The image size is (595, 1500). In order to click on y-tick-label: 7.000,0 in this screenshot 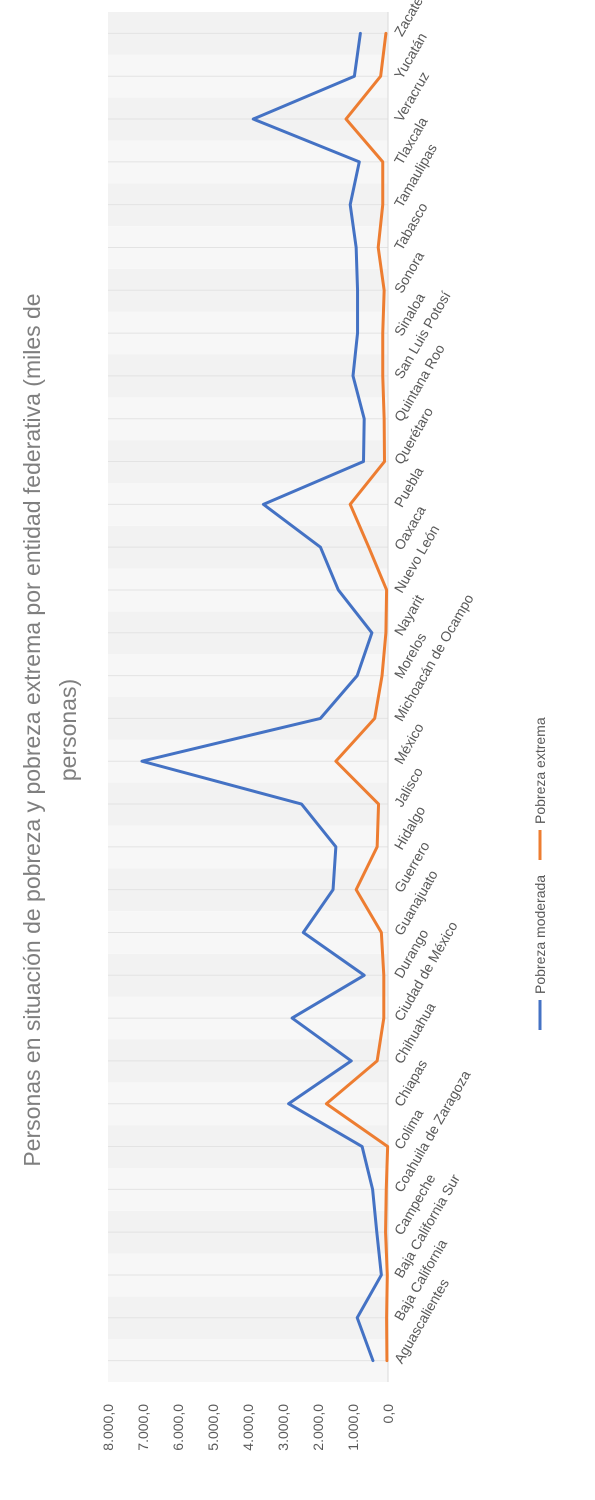, I will do `click(143, 1427)`.